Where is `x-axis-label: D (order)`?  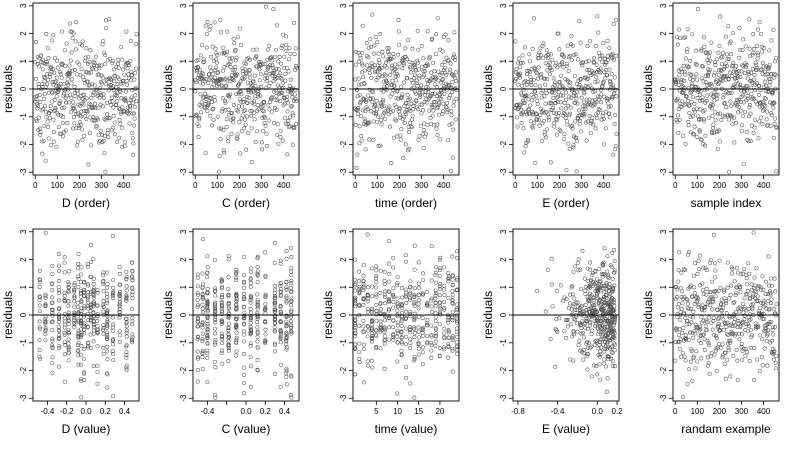
x-axis-label: D (order) is located at coordinates (86, 203).